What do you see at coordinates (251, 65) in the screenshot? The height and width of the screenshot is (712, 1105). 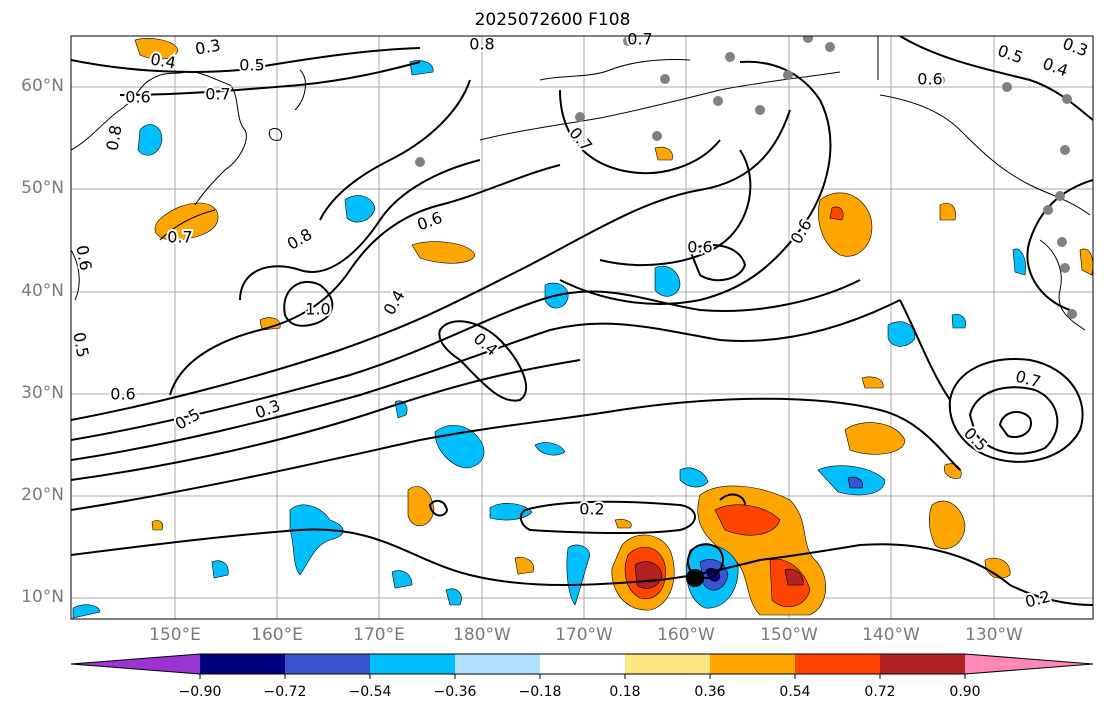 I see `contour-label: 0.5` at bounding box center [251, 65].